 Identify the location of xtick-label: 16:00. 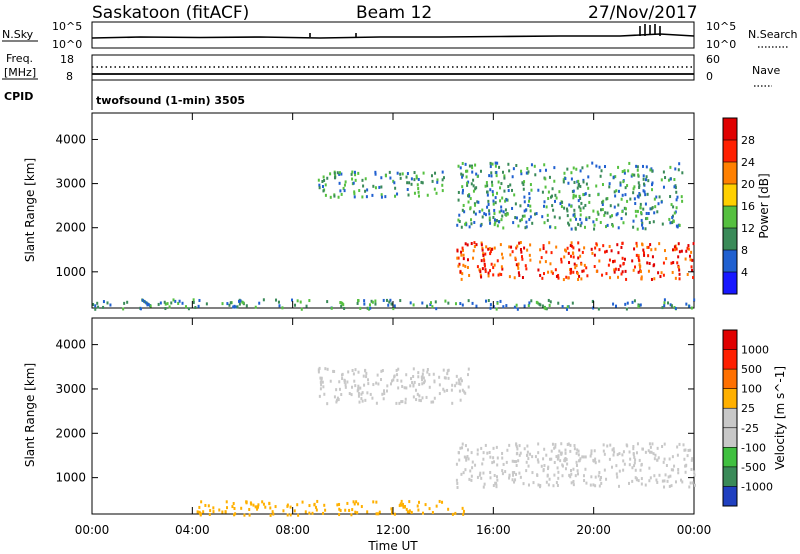
(493, 530).